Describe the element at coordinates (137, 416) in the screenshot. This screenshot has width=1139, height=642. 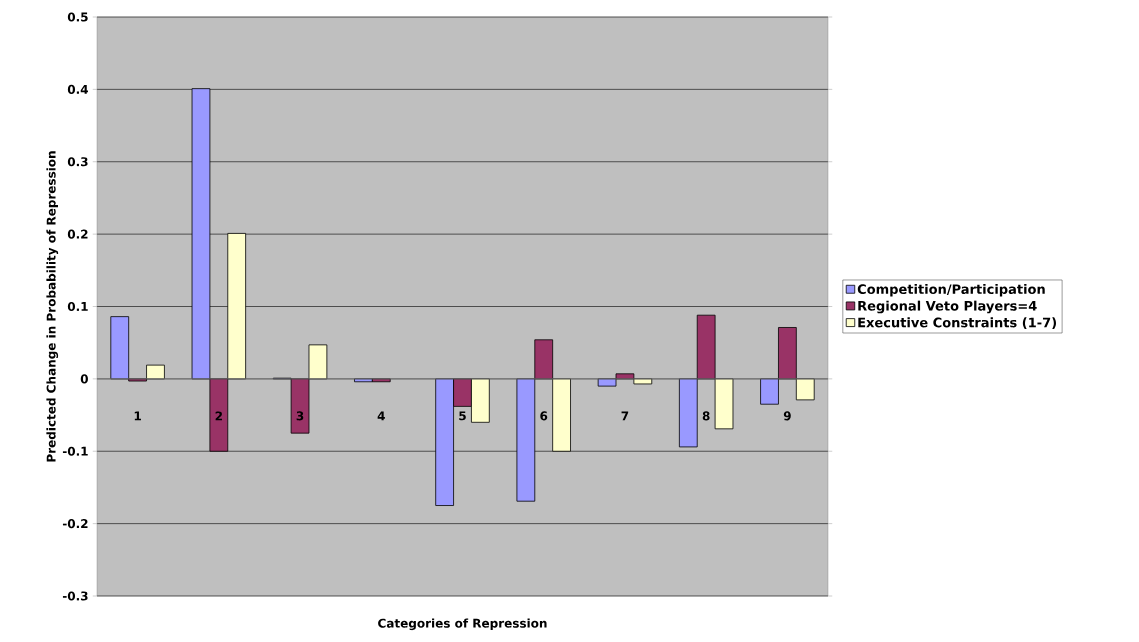
I see `x-tick-label: 1` at that location.